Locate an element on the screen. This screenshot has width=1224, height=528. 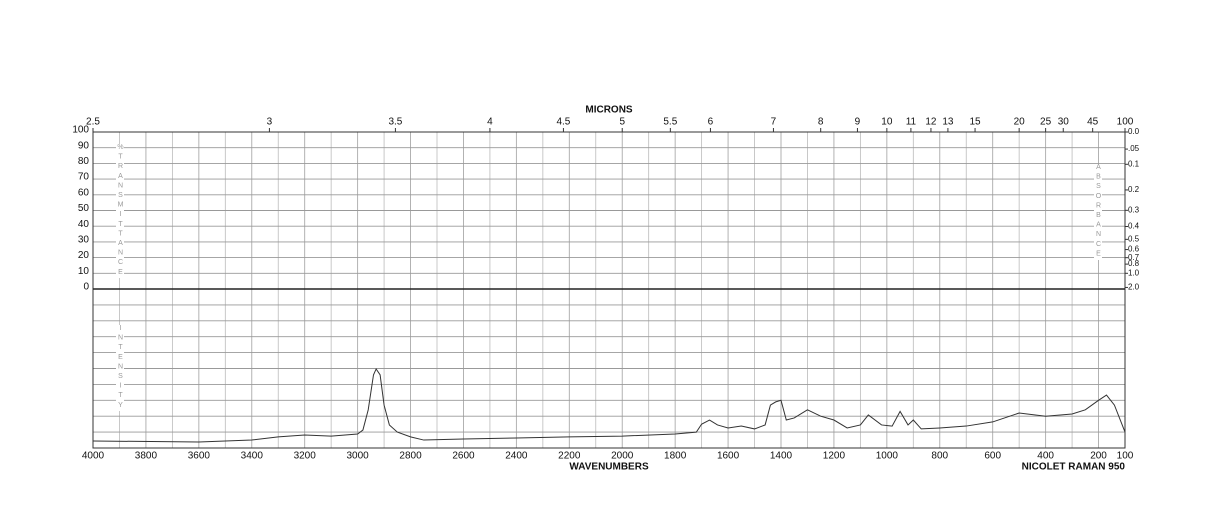
top-tick-label: 3.5 is located at coordinates (395, 122).